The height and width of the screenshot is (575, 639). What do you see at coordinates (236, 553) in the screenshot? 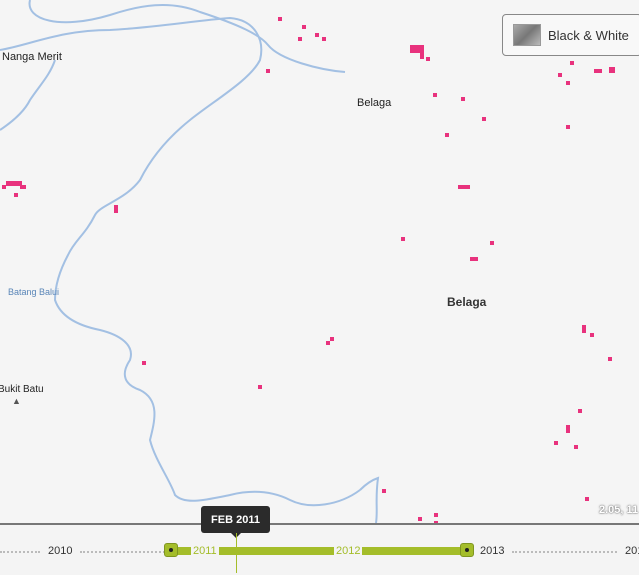
I see `current-date-marker` at bounding box center [236, 553].